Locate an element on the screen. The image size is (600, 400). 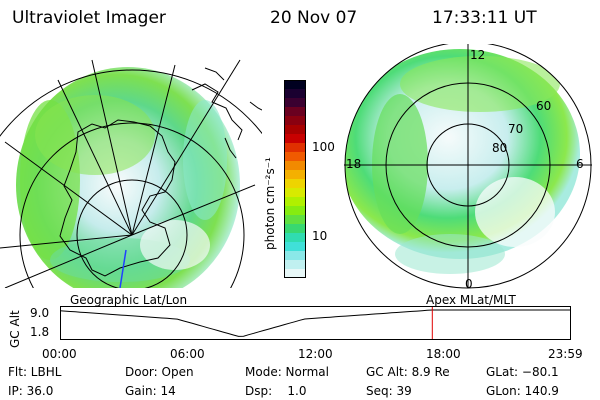
gain-status: Gain: 14 is located at coordinates (150, 391).